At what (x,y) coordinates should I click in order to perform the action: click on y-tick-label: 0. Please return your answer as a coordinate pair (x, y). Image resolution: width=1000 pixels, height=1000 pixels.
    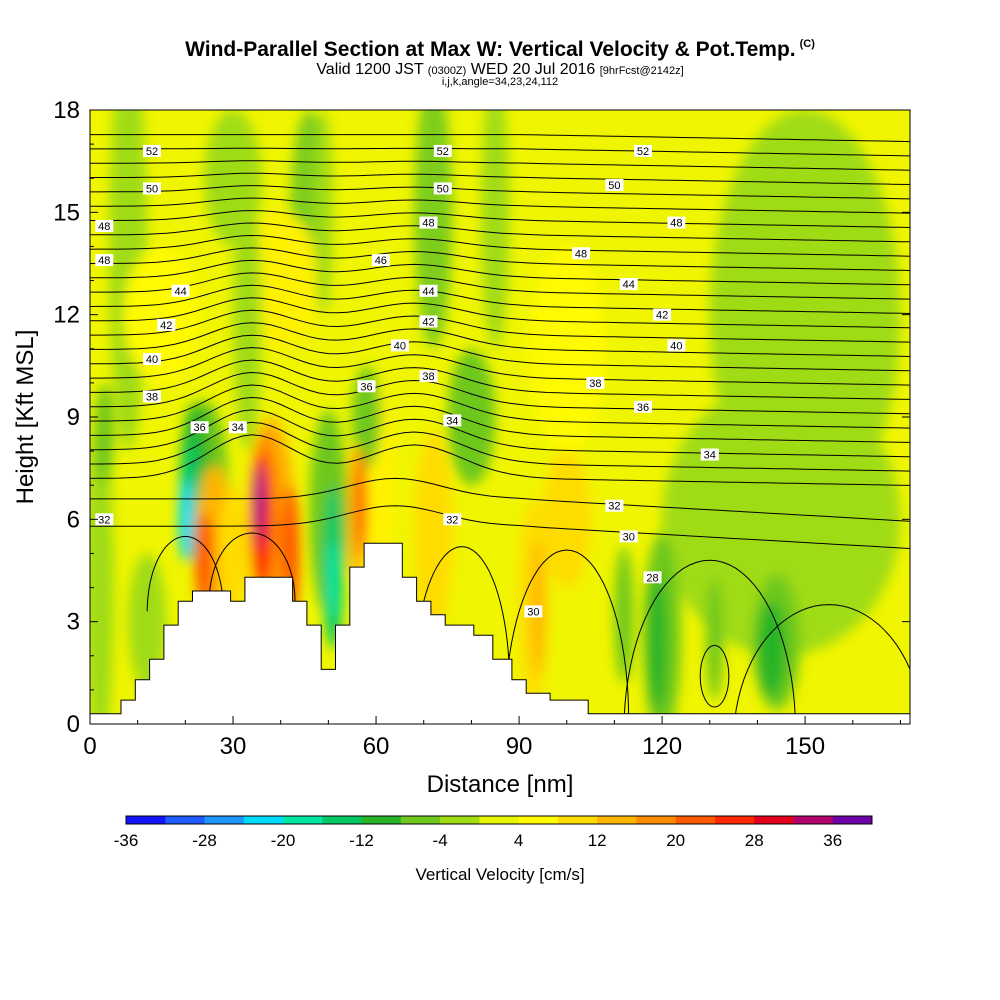
    Looking at the image, I should click on (73, 724).